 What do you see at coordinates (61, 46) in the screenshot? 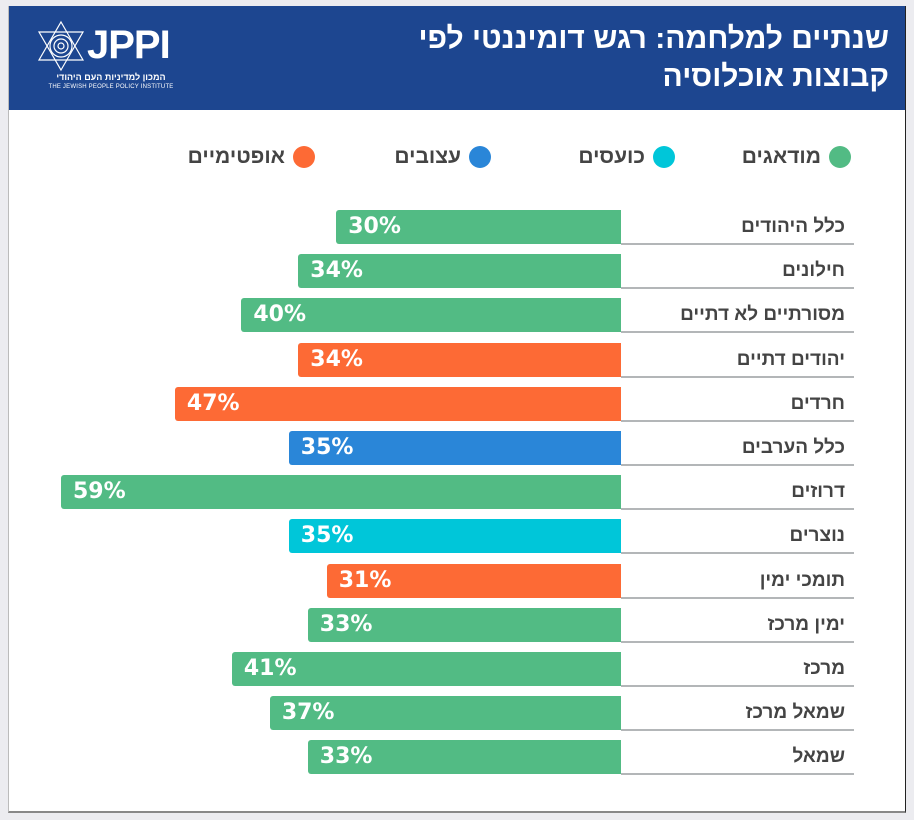
I see `star-of-david-icon` at bounding box center [61, 46].